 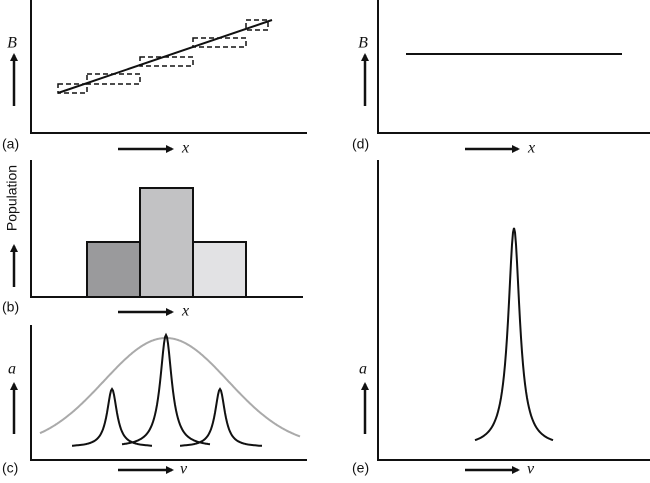 I want to click on envelope-curve, so click(x=170, y=387).